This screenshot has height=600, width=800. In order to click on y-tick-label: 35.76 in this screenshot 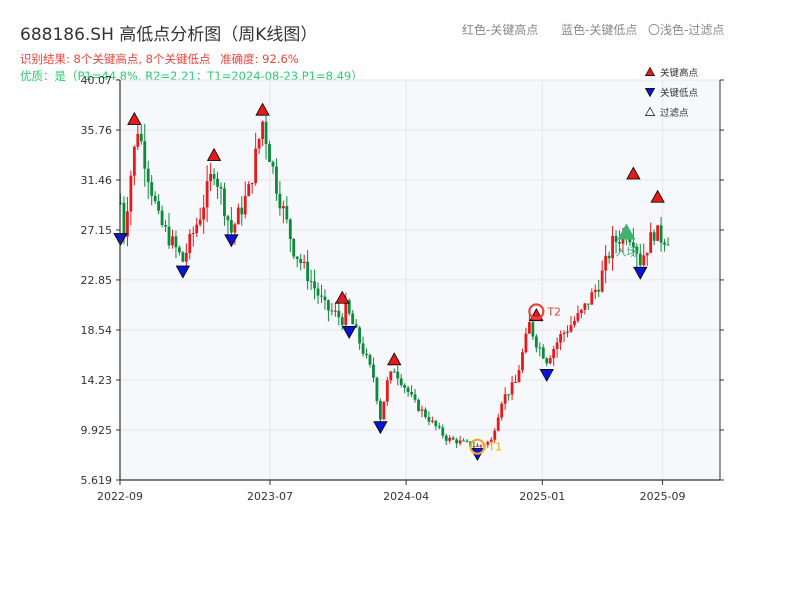, I will do `click(97, 130)`.